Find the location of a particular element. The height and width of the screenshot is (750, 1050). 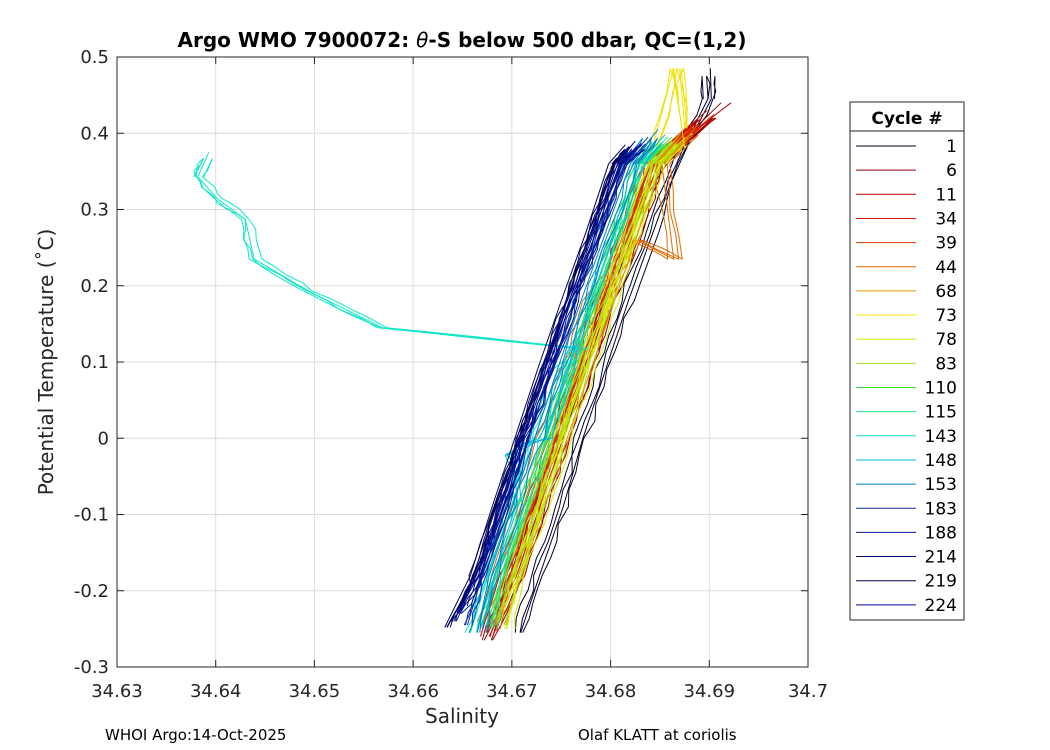

legend-label-188: 188 is located at coordinates (941, 533).